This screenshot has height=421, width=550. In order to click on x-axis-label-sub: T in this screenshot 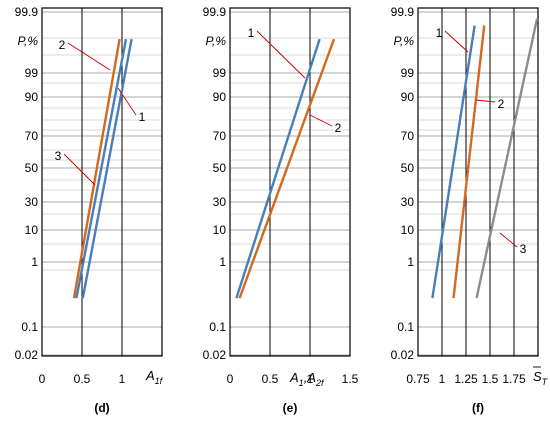, I will do `click(545, 382)`.